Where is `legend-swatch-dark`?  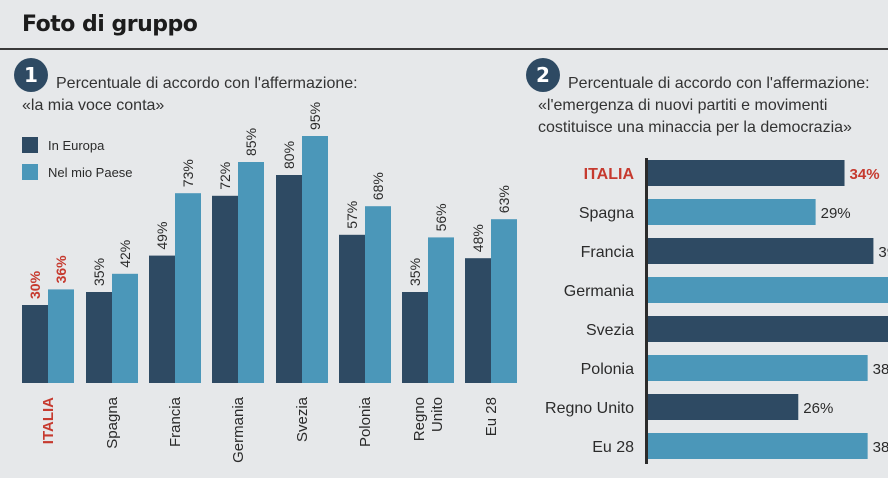 legend-swatch-dark is located at coordinates (30, 145).